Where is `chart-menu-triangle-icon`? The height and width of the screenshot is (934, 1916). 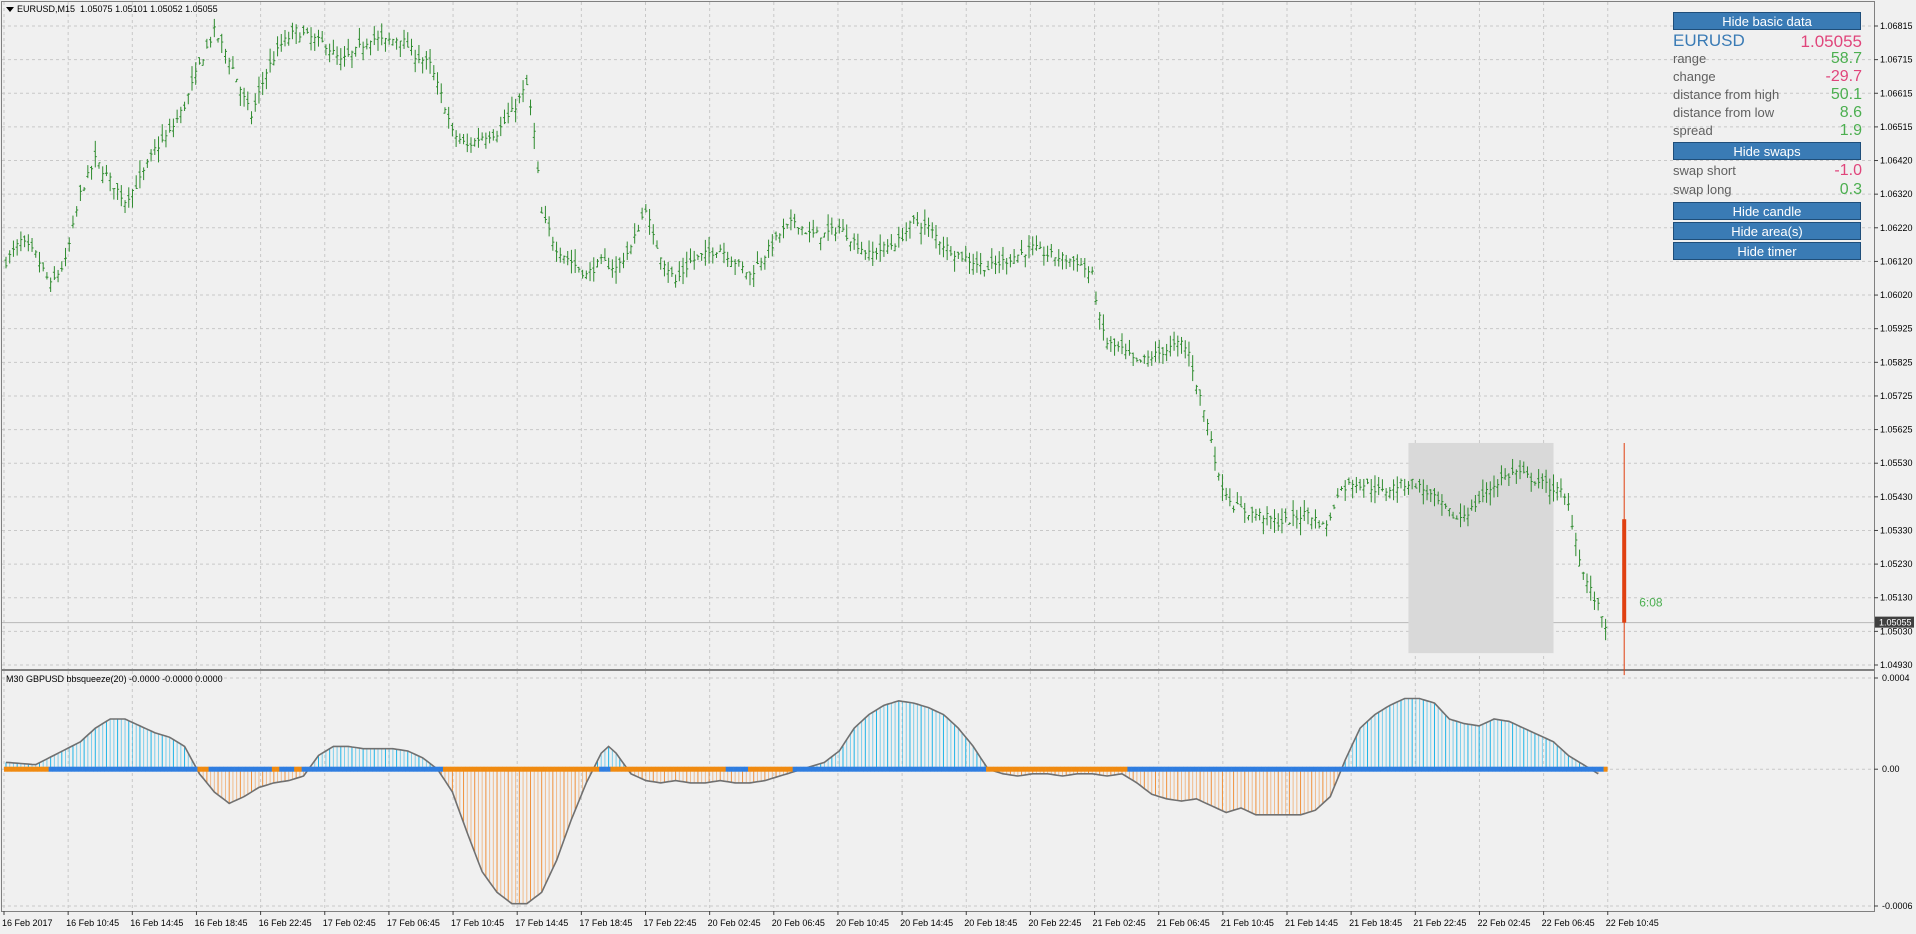
chart-menu-triangle-icon is located at coordinates (10, 10).